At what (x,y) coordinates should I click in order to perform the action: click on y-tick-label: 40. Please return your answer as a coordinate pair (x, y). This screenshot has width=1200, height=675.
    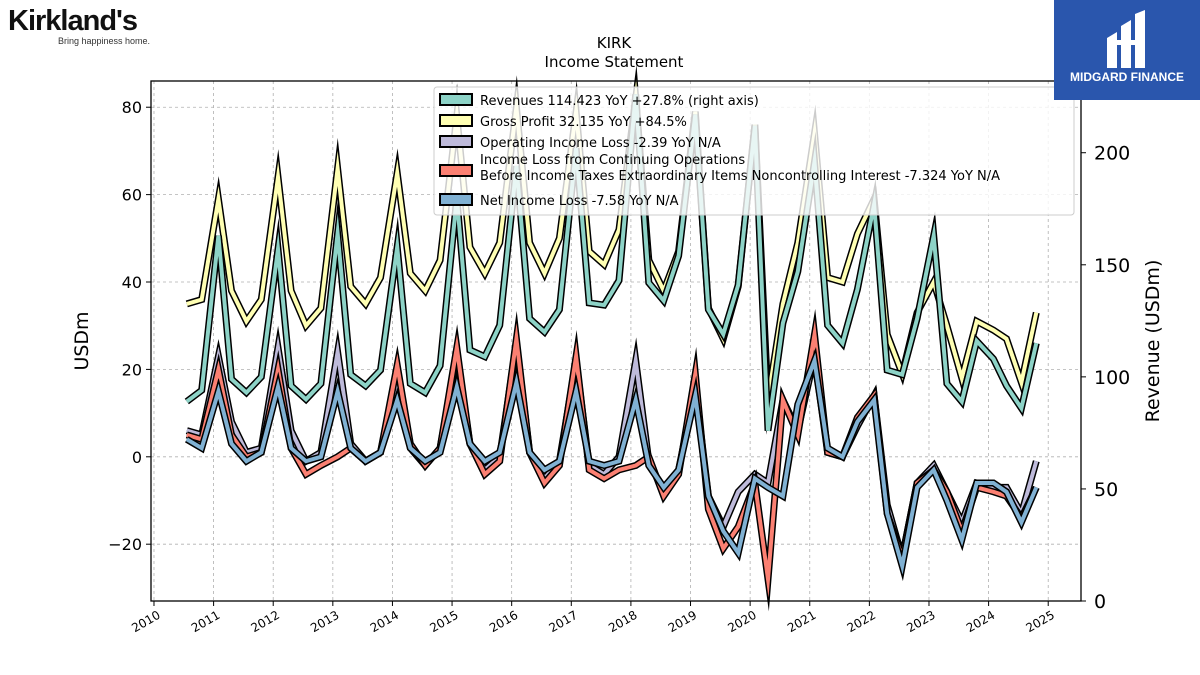
    Looking at the image, I should click on (132, 282).